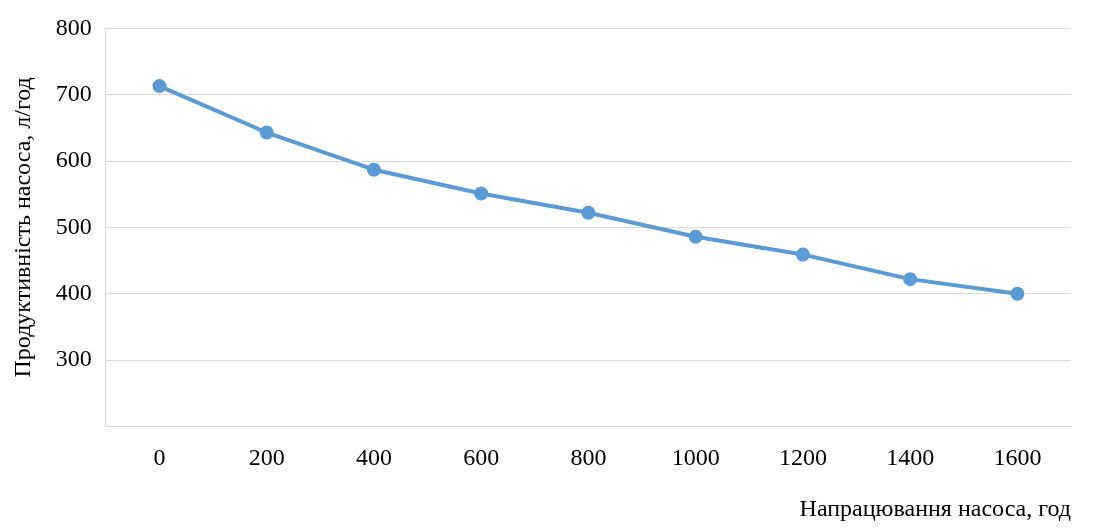 The width and height of the screenshot is (1101, 528). I want to click on x-tick-label: 1400, so click(910, 457).